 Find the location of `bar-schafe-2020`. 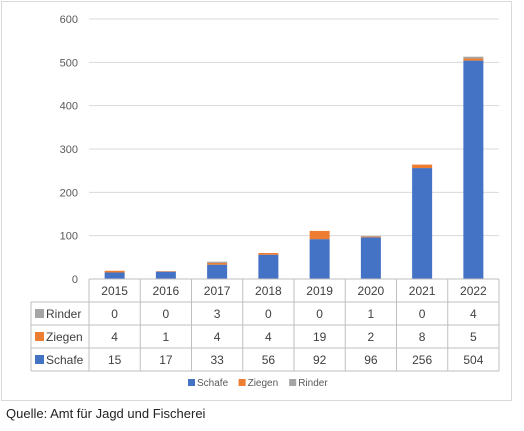

bar-schafe-2020 is located at coordinates (370, 258).